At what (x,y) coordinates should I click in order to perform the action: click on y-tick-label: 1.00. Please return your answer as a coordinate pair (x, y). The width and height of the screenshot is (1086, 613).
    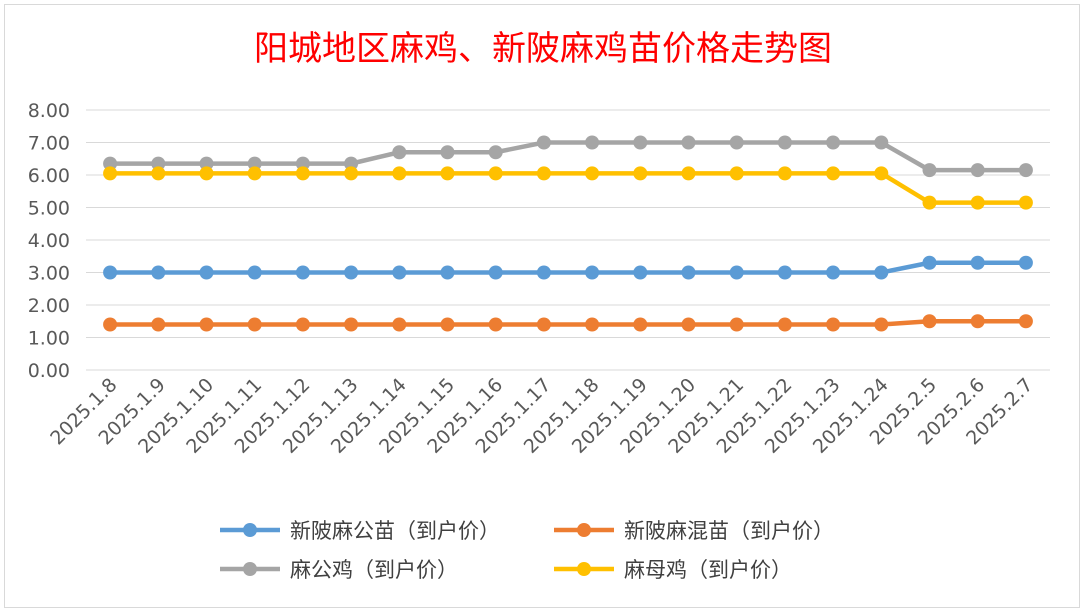
    Looking at the image, I should click on (49, 339).